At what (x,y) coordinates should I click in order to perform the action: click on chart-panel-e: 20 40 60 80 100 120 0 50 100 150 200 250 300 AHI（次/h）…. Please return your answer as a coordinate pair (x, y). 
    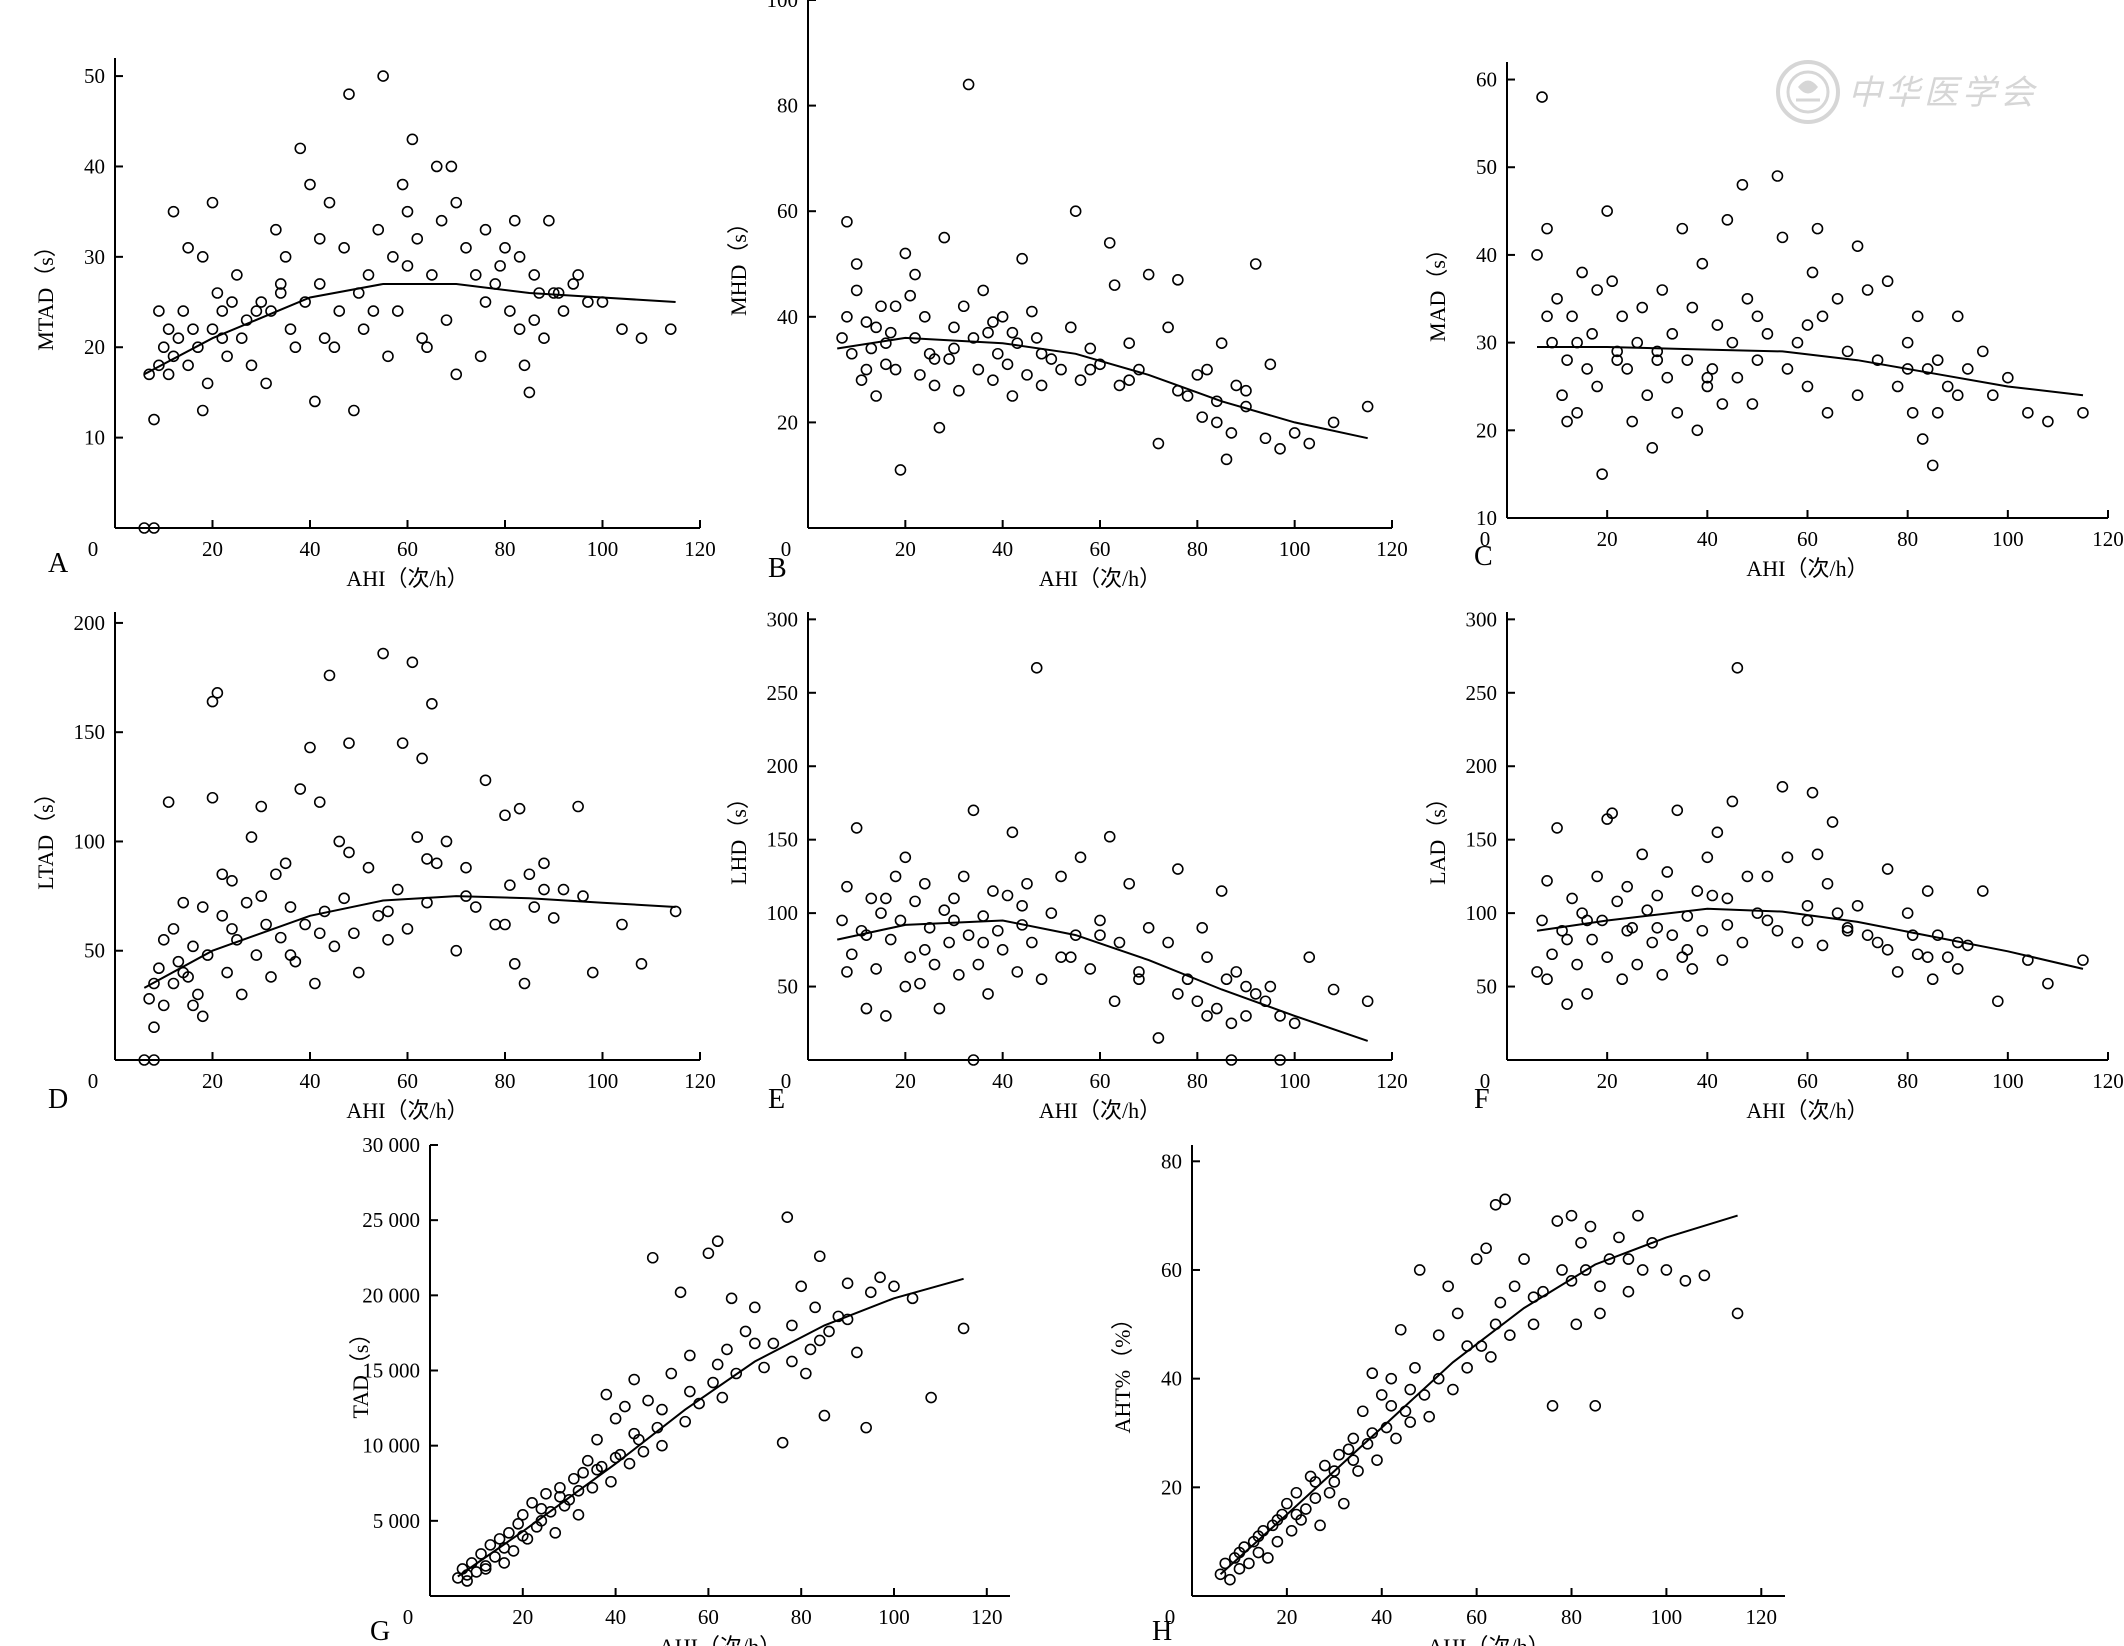
    Looking at the image, I should click on (1067, 865).